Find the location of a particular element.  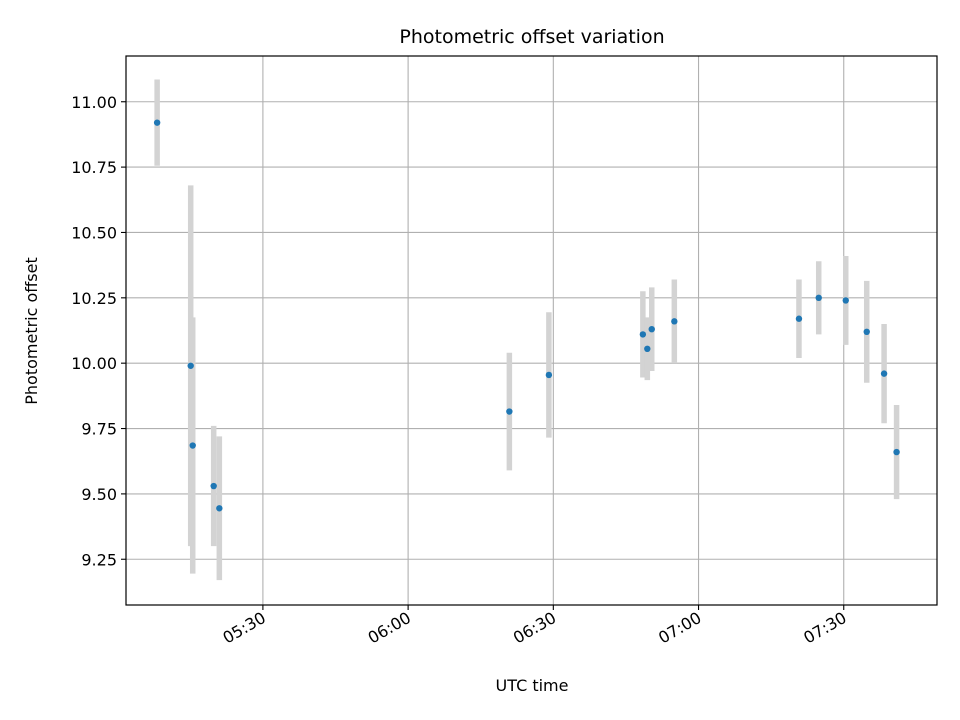

y-tick-label: 9.50 is located at coordinates (99, 494).